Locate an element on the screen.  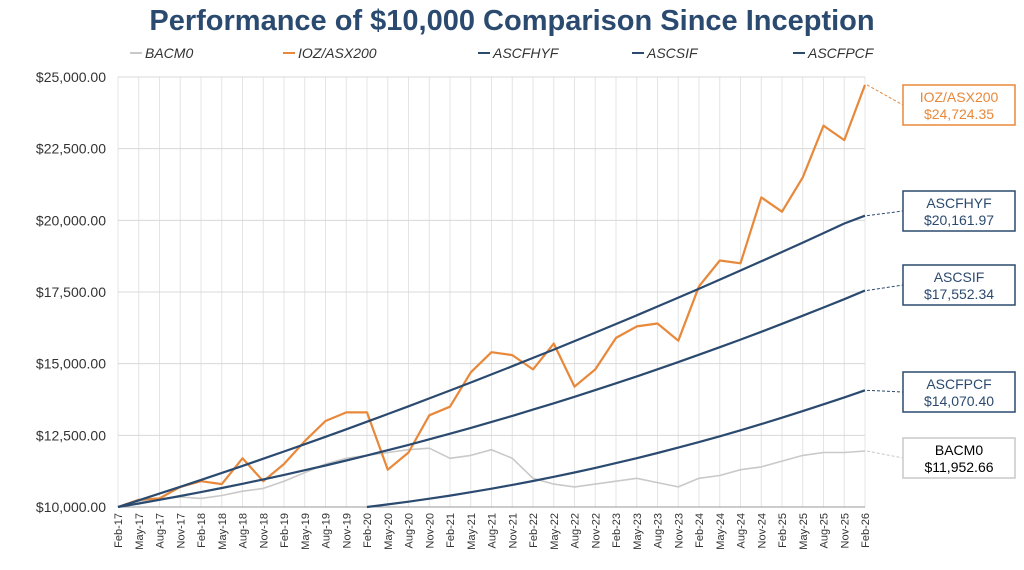
x-tick-label: Aug-18 is located at coordinates (244, 530).